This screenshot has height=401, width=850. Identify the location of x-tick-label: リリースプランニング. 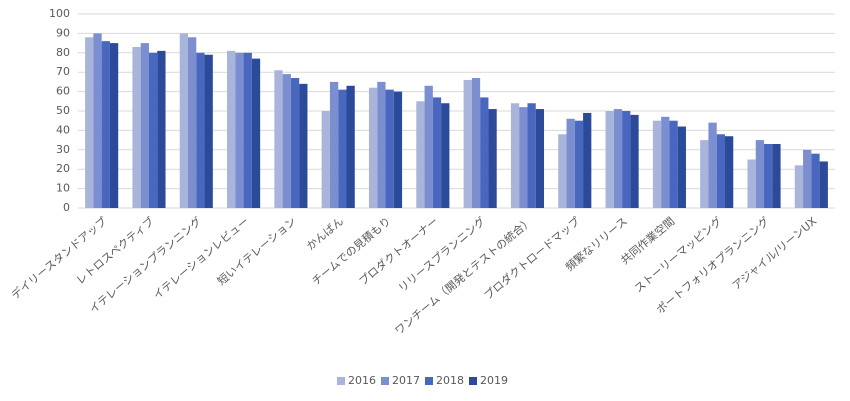
(441, 254).